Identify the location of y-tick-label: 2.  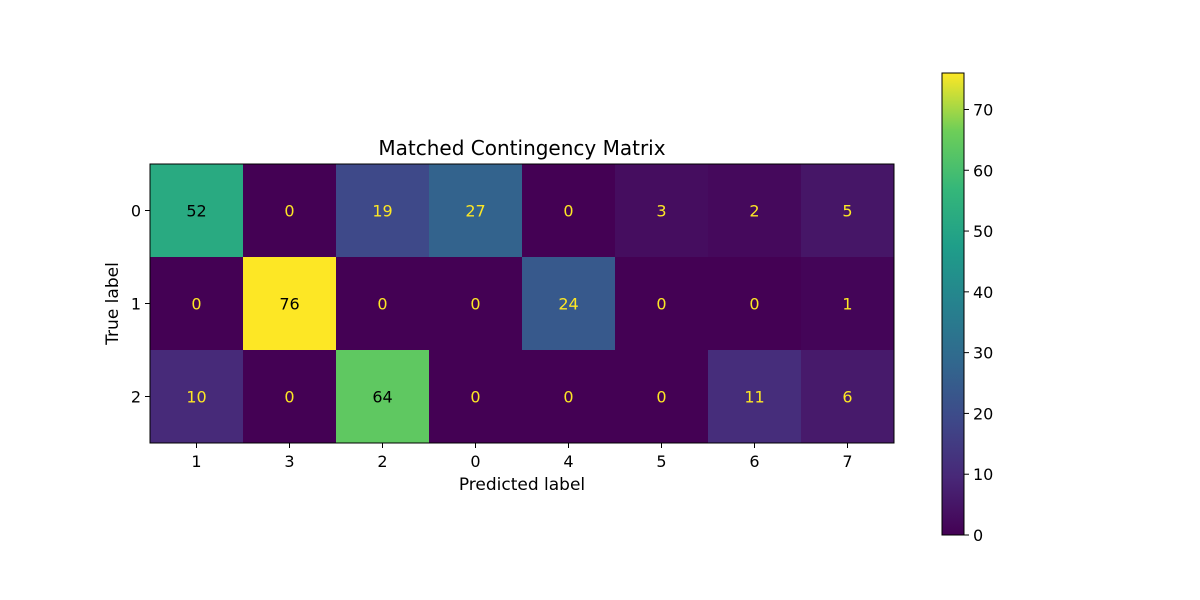
(136, 397).